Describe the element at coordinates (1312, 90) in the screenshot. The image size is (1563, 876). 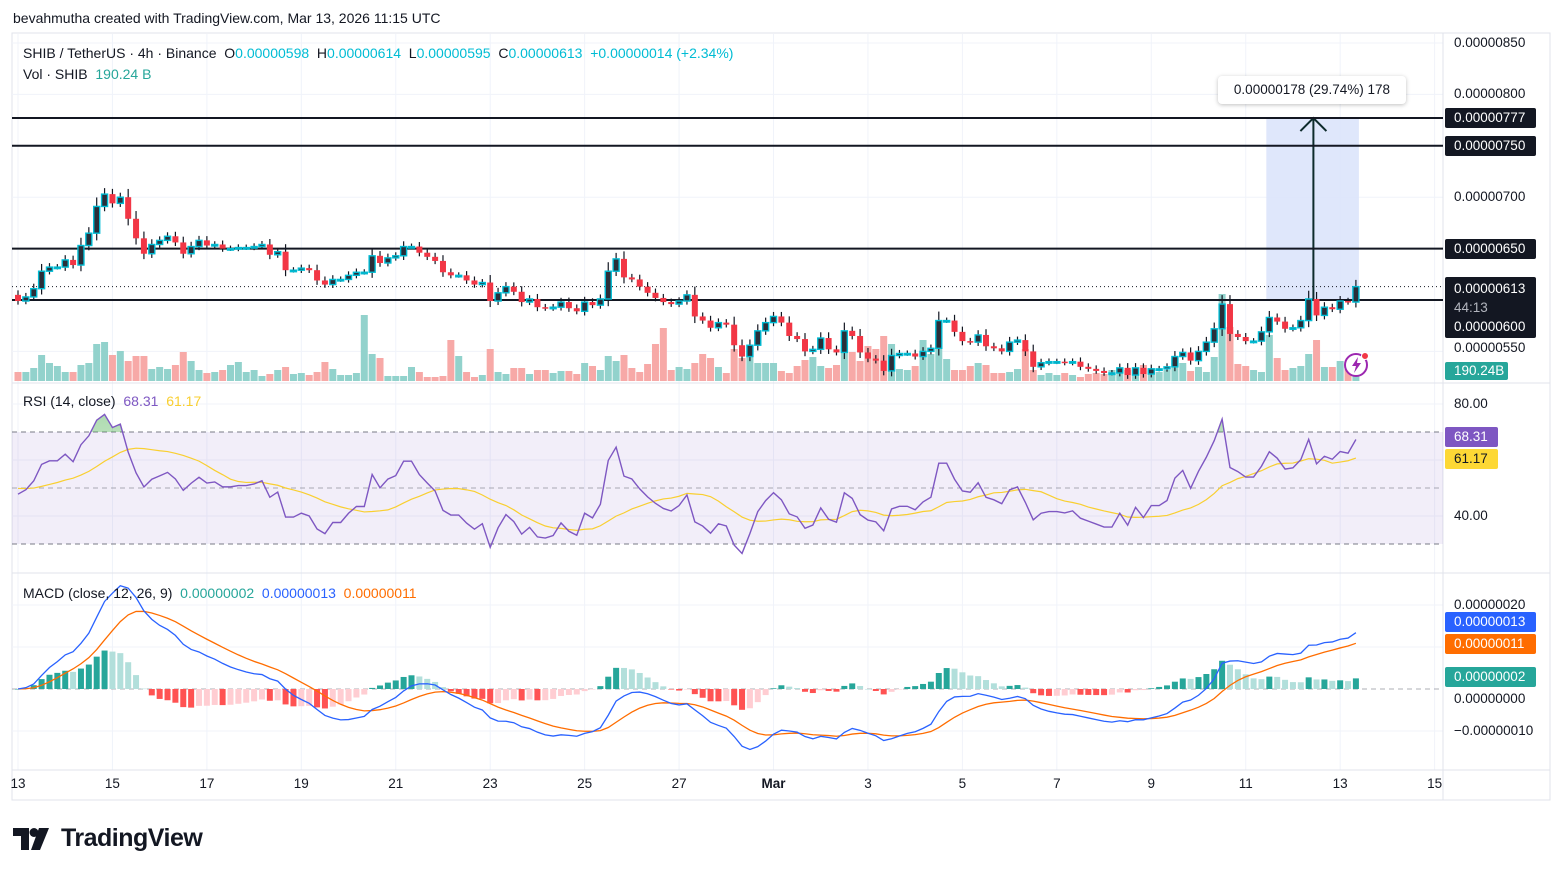
I see `measure-label: 0.00000178 (29.74%) 178` at that location.